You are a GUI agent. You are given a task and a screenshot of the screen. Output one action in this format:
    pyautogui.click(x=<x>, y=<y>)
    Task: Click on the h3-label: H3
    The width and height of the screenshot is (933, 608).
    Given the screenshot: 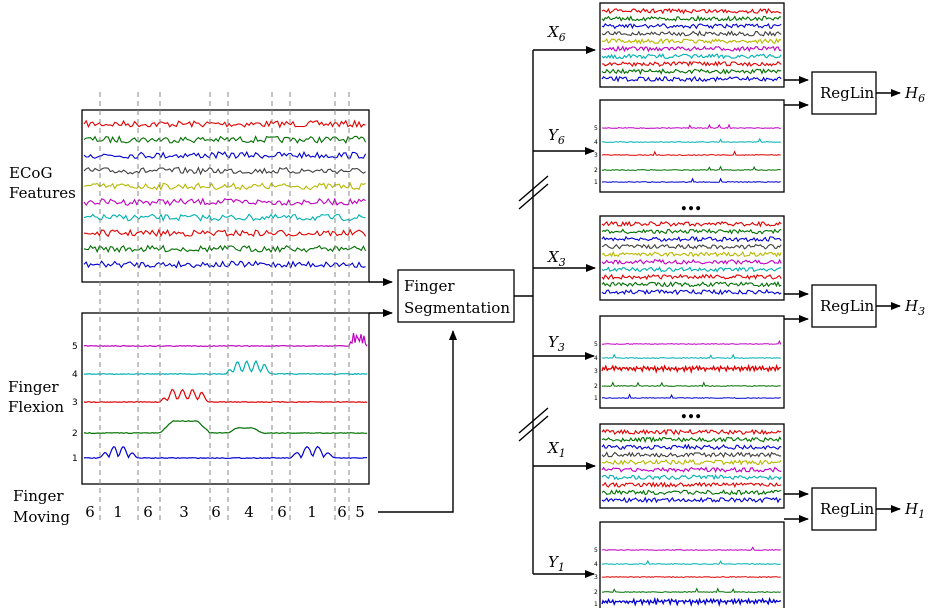 What is the action you would take?
    pyautogui.click(x=914, y=307)
    